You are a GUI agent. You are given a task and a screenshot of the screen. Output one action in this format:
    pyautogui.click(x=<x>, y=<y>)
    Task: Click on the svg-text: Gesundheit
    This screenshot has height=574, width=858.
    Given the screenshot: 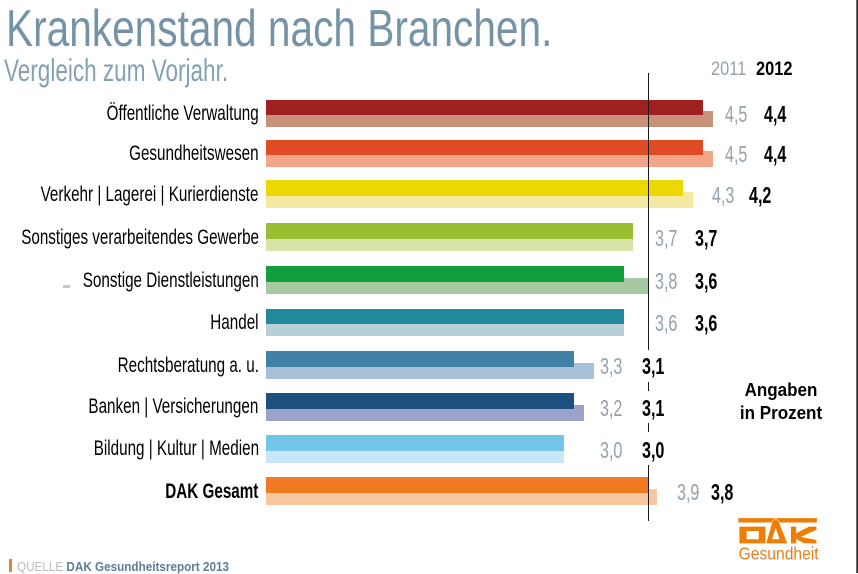 What is the action you would take?
    pyautogui.click(x=779, y=554)
    